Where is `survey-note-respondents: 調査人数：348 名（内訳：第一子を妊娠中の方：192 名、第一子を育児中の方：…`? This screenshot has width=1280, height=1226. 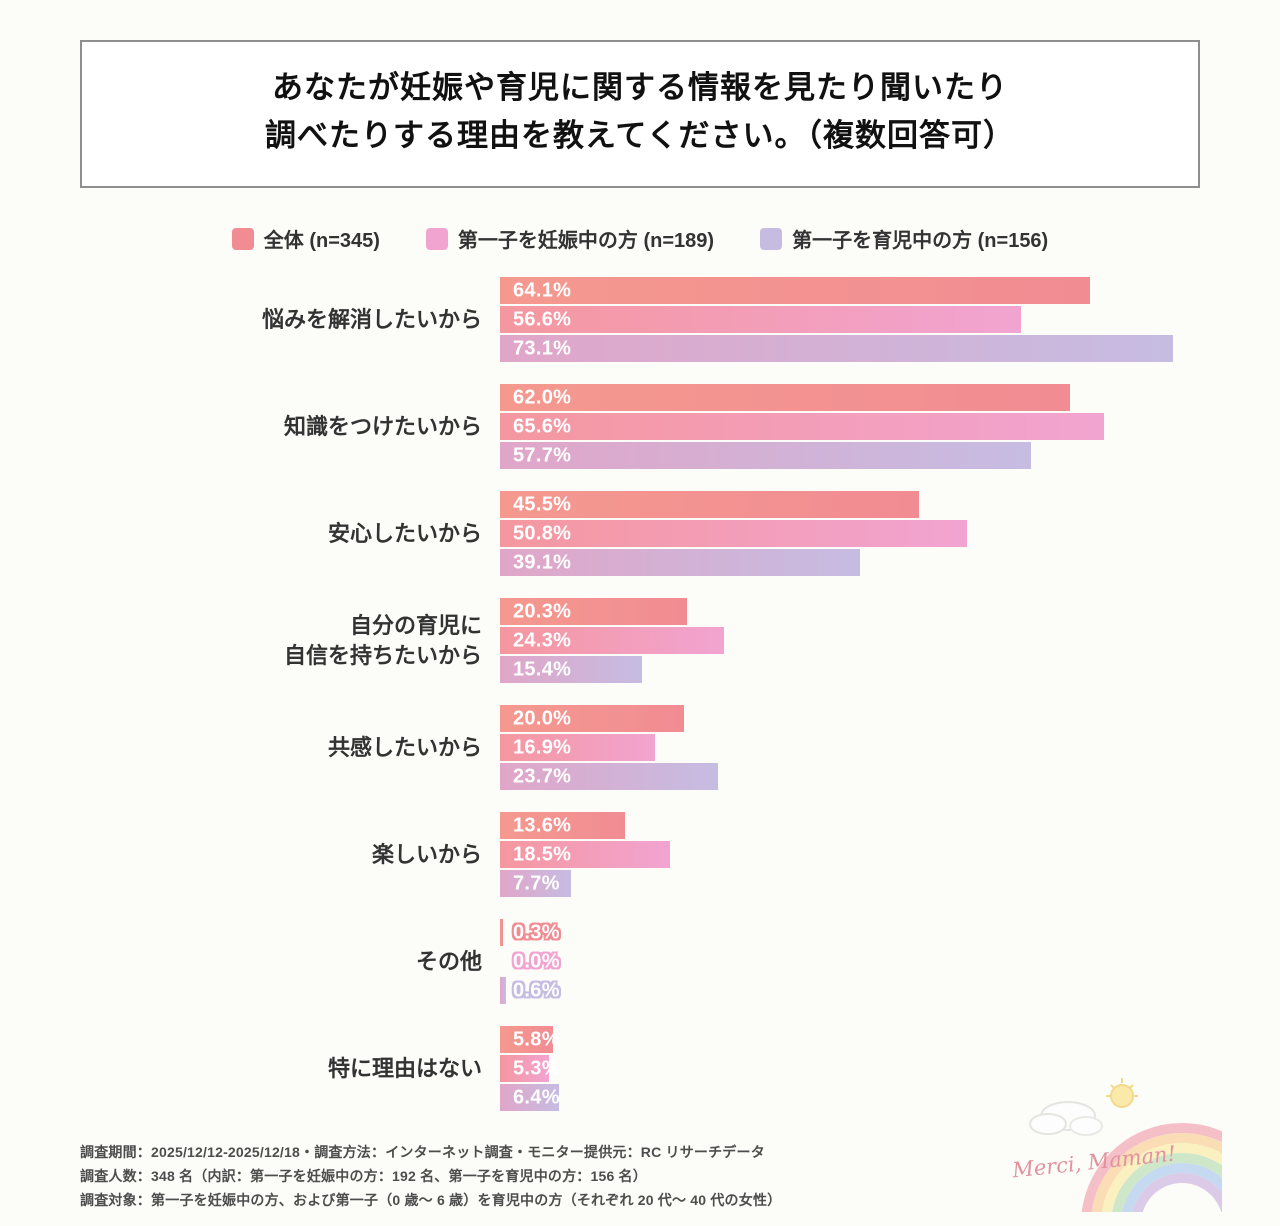
survey-note-respondents: 調査人数：348 名（内訳：第一子を妊娠中の方：192 名、第一子を育児中の方：… is located at coordinates (363, 1175).